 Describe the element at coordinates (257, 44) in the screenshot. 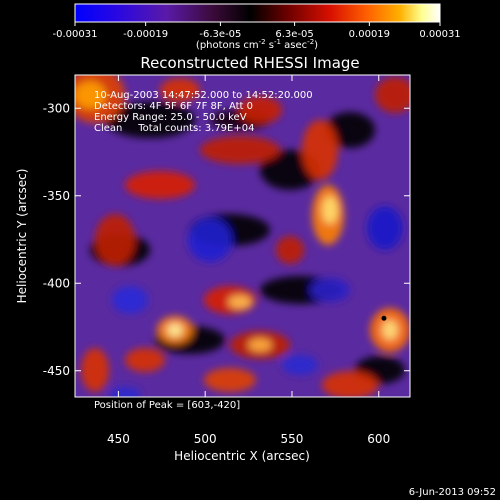

I see `colorbar-units: (photons cm-2 s-1 asec-2)` at that location.